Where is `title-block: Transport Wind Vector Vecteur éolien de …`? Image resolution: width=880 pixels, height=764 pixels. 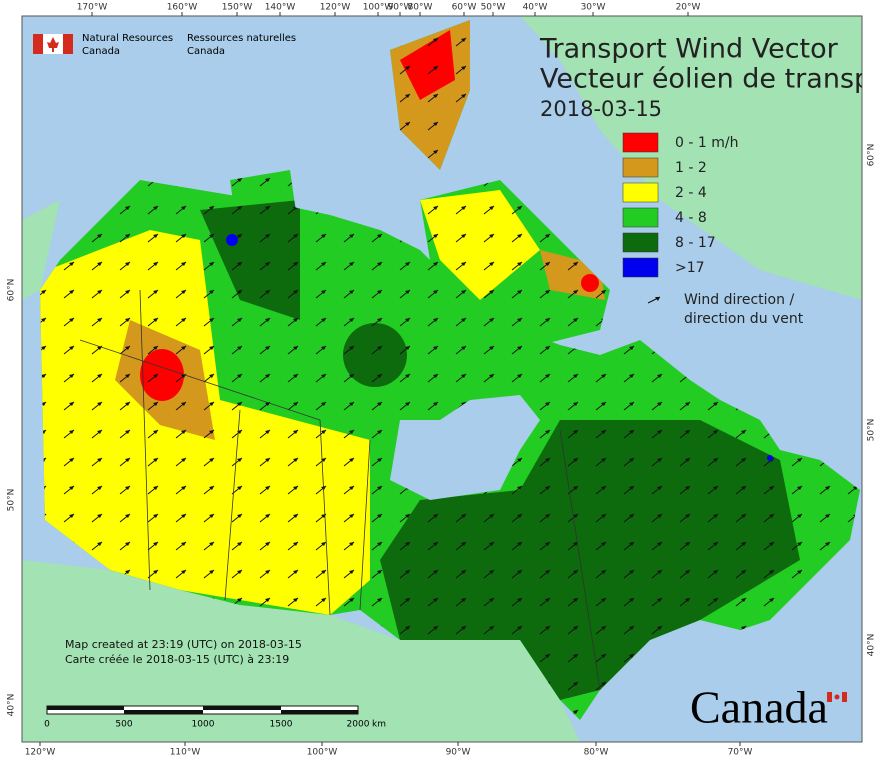
title-block: Transport Wind Vector Vecteur éolien de … is located at coordinates (705, 78).